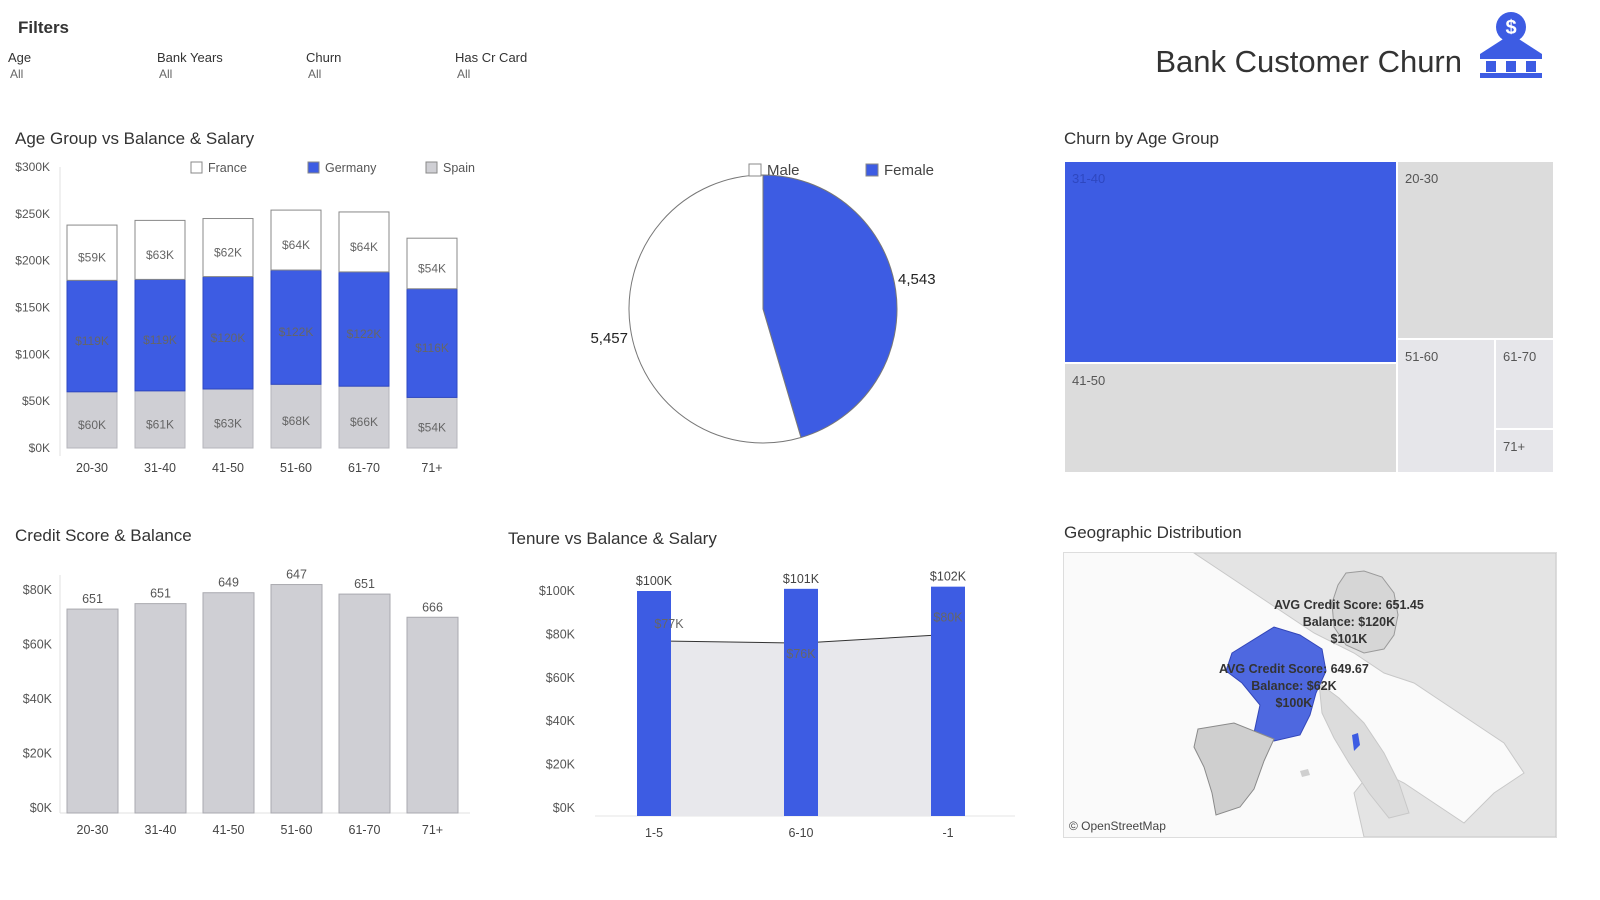  What do you see at coordinates (1153, 532) in the screenshot?
I see `geo-chart-title: Geographic Distribution` at bounding box center [1153, 532].